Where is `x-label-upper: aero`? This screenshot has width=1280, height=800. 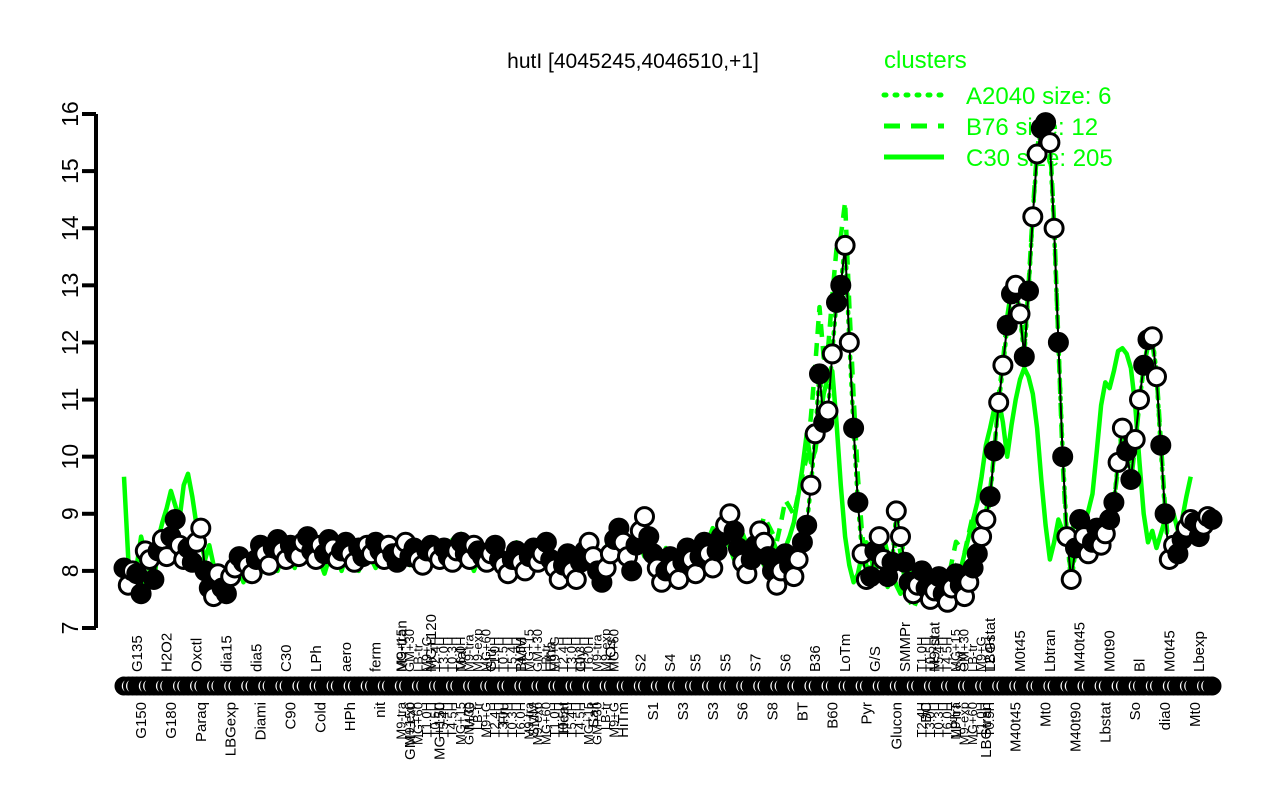 x-label-upper: aero is located at coordinates (346, 657).